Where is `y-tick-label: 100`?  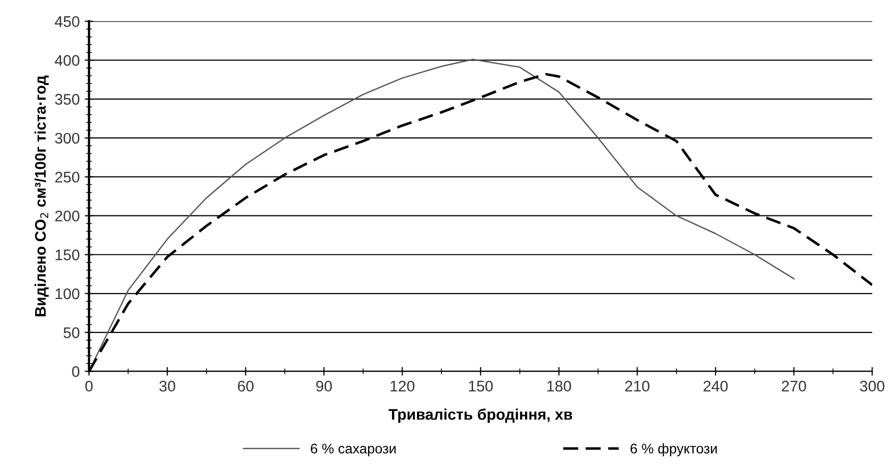
y-tick-label: 100 is located at coordinates (68, 294).